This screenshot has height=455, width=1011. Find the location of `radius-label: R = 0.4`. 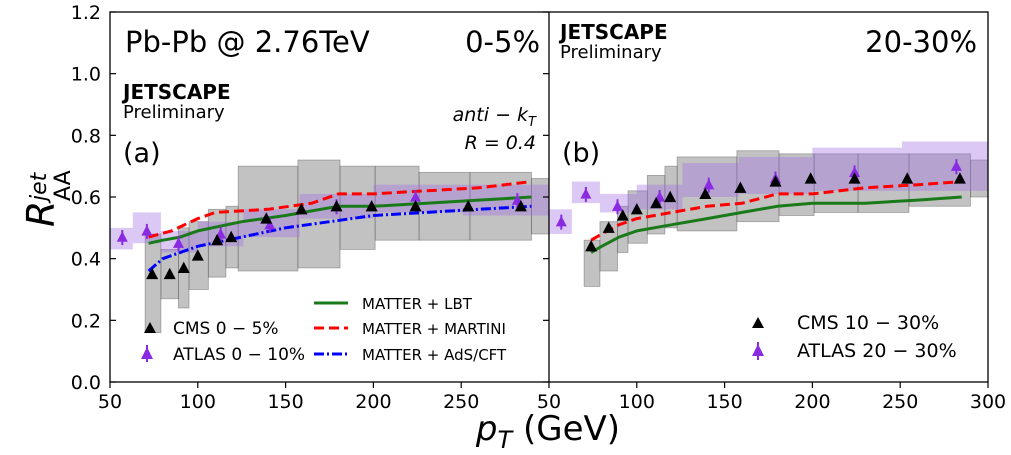

radius-label: R = 0.4 is located at coordinates (500, 143).